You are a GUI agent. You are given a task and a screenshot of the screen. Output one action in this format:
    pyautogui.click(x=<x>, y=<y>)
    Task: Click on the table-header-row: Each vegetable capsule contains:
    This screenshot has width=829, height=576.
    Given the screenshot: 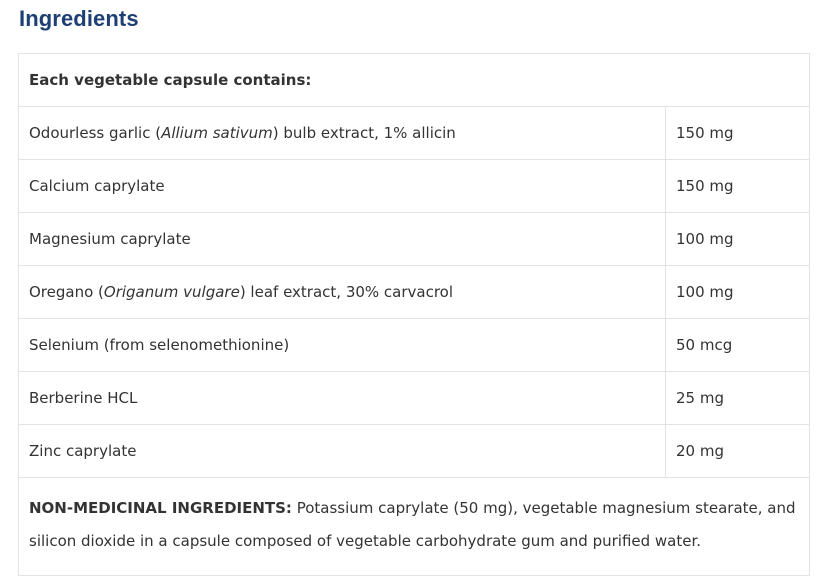 What is the action you would take?
    pyautogui.click(x=414, y=80)
    